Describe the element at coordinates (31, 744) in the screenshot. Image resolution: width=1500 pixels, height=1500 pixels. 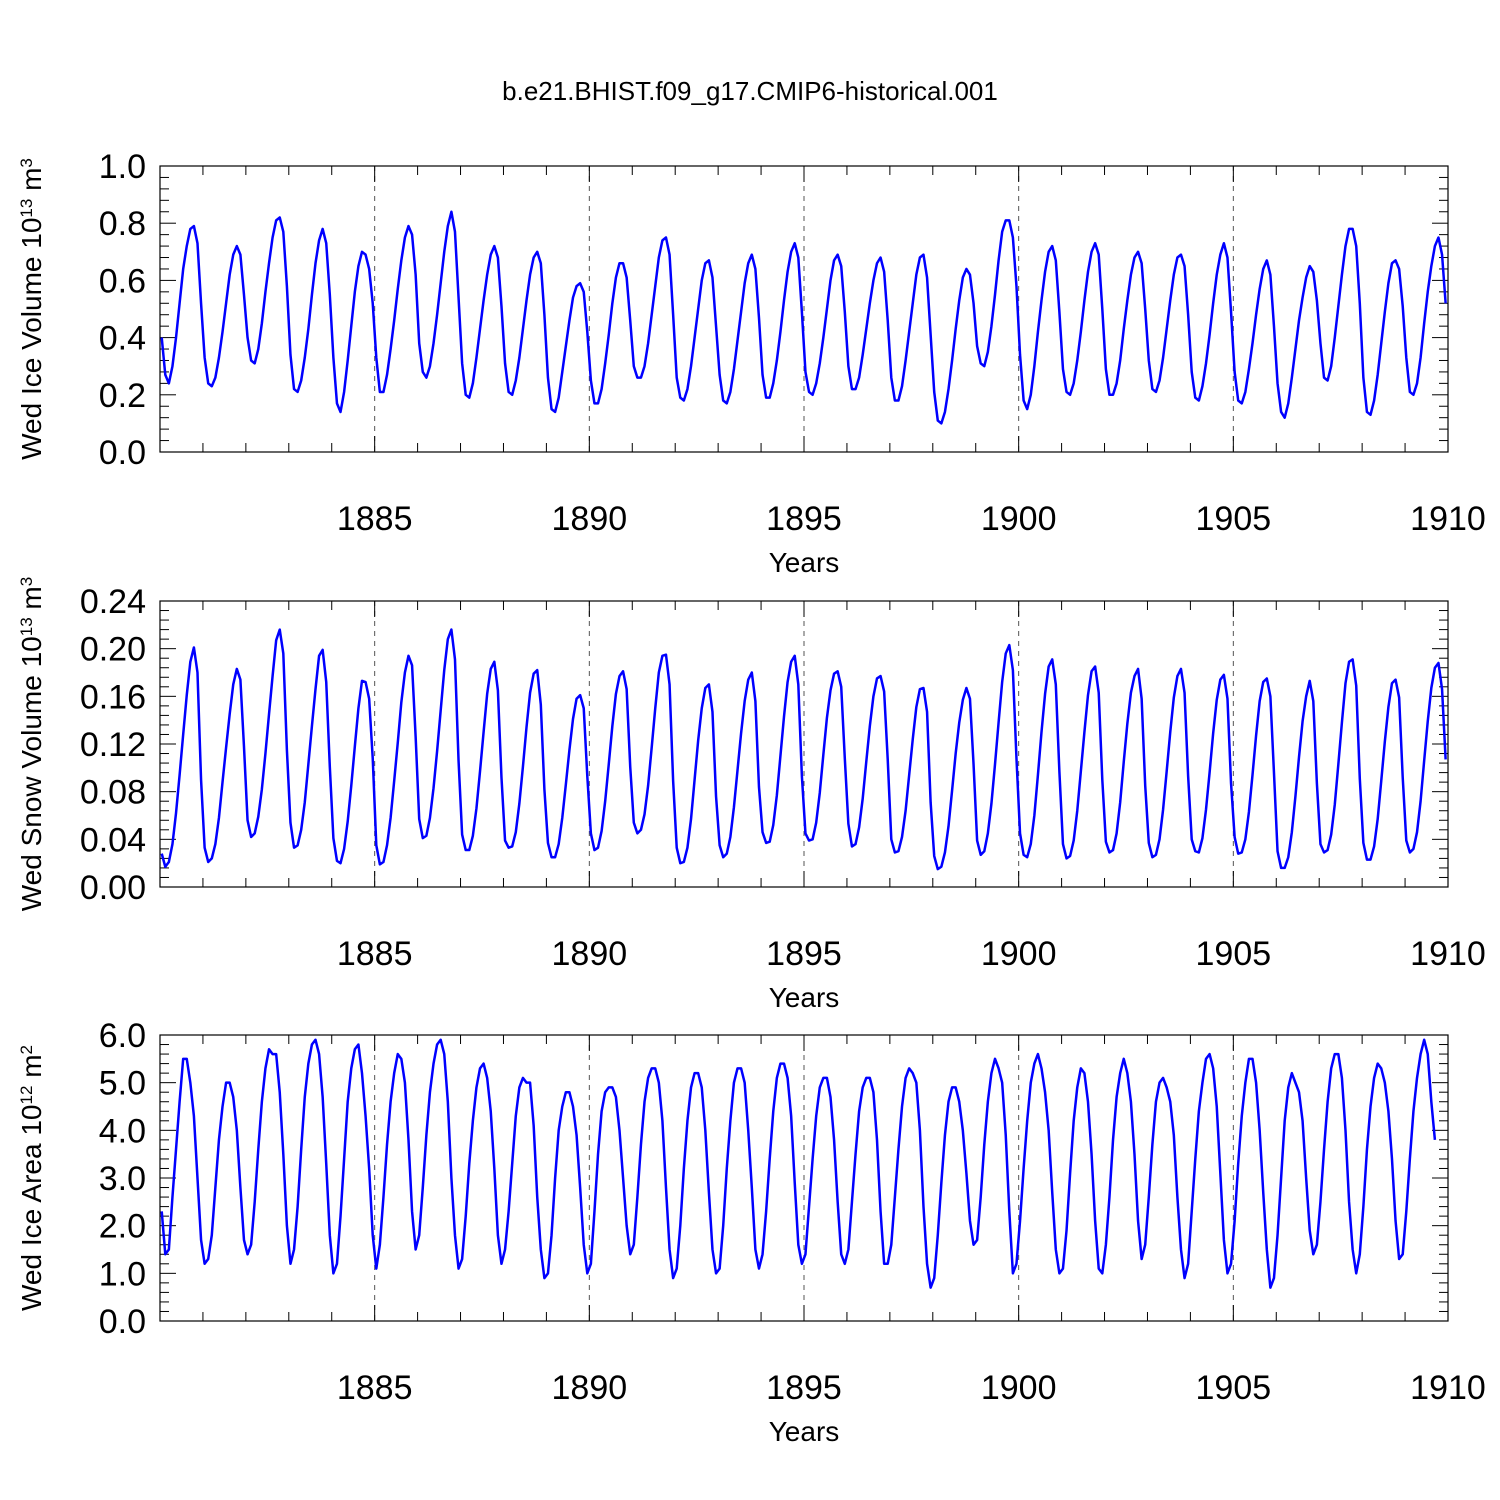
I see `y-axis-label: Wed Snow Volume 1013 m3` at that location.